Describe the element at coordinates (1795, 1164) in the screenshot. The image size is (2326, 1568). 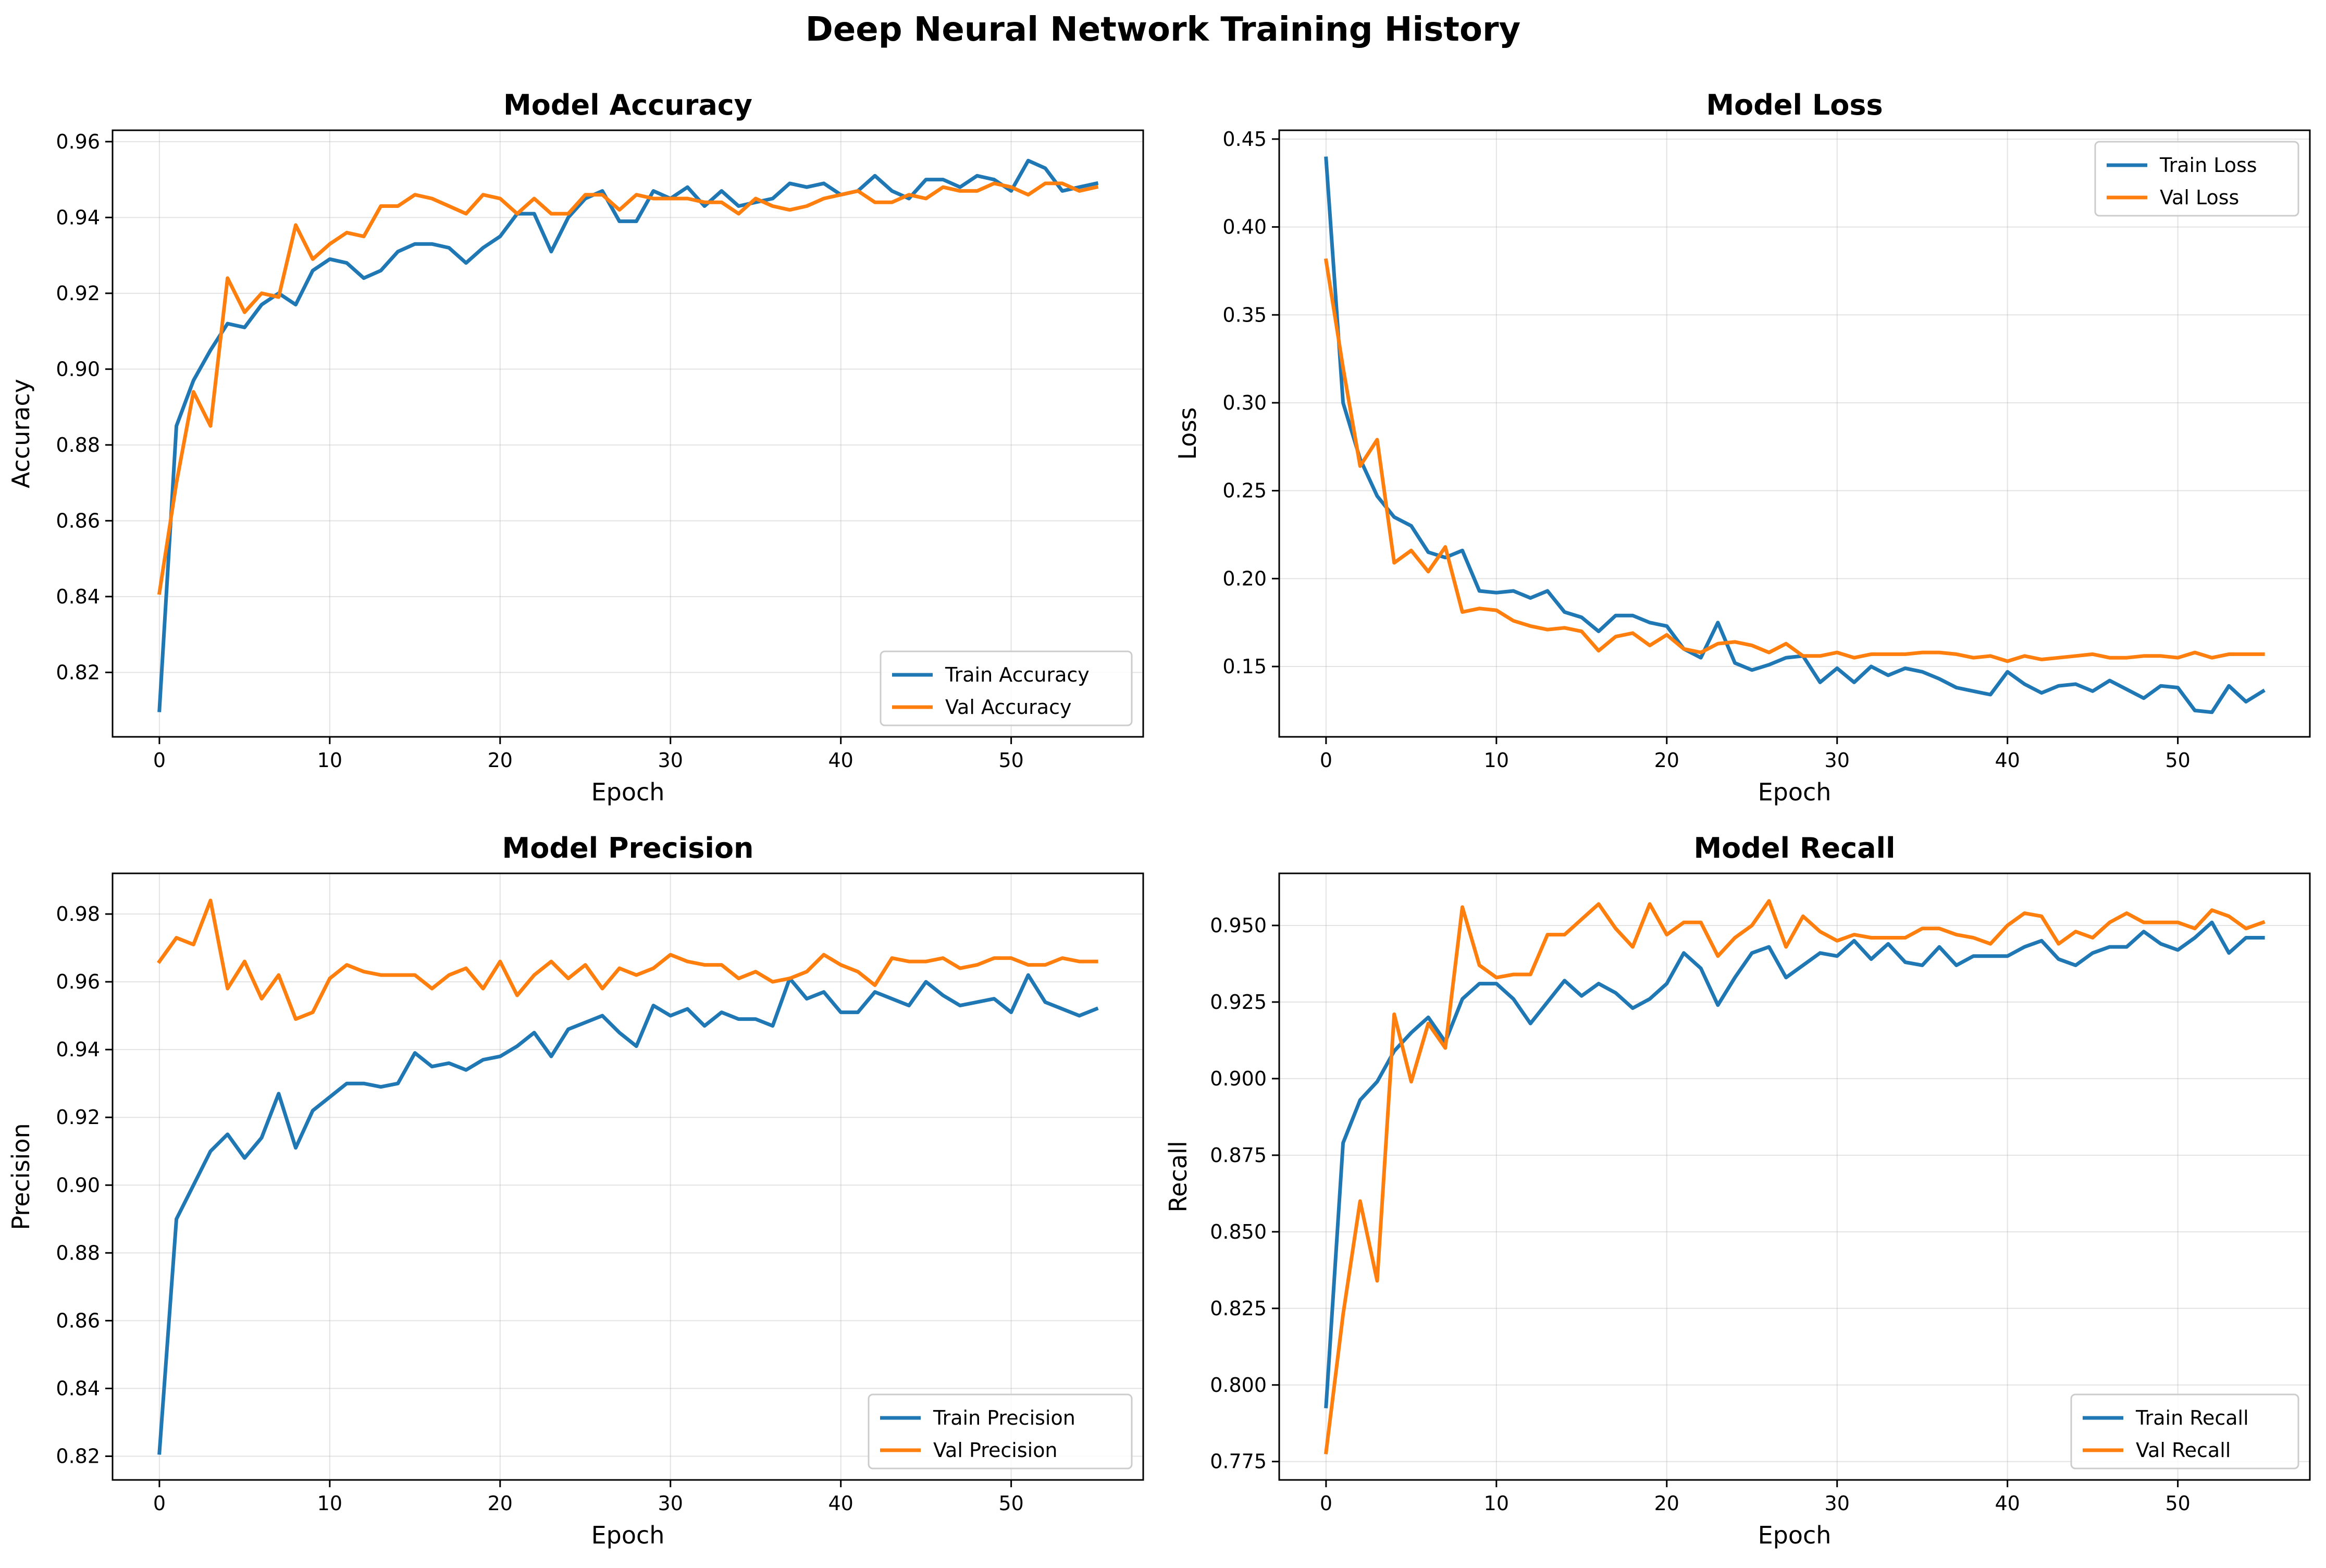
I see `train-recall-line` at that location.